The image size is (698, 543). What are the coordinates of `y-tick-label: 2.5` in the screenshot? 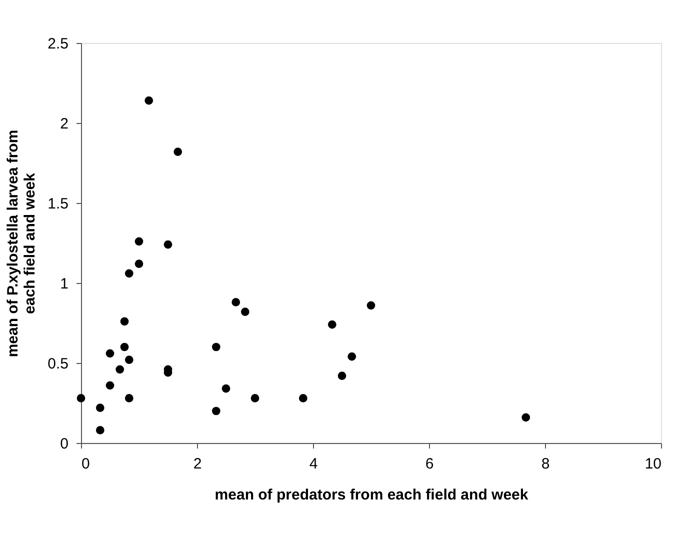 It's located at (58, 44).